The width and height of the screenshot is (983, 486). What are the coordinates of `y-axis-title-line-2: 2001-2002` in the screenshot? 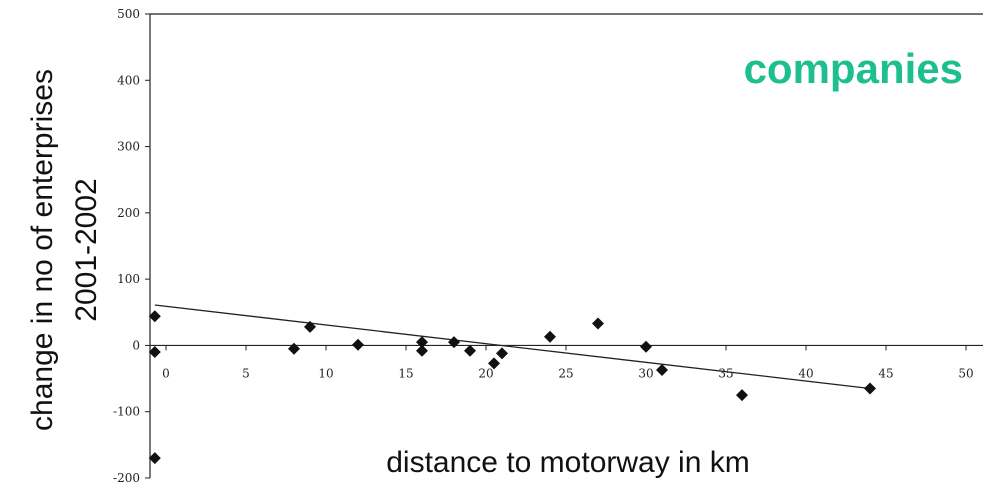 It's located at (86, 249).